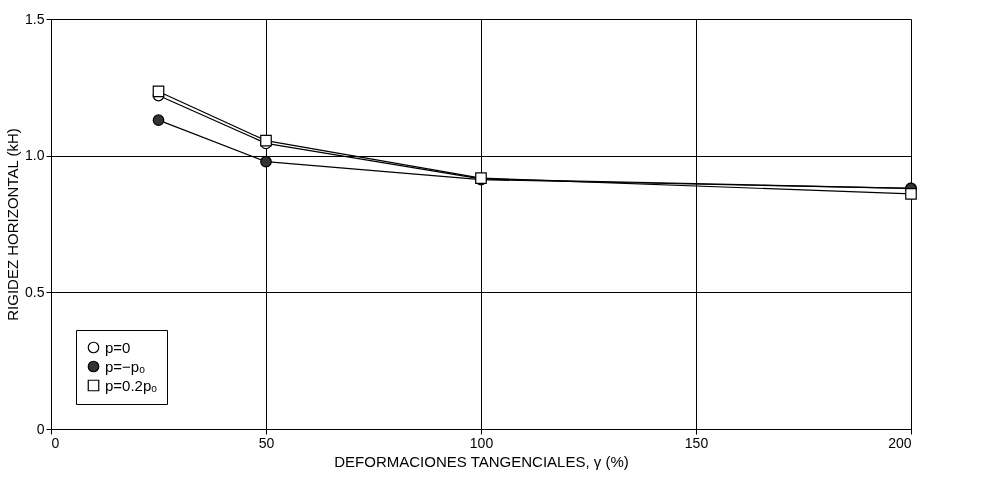 This screenshot has width=1001, height=489. Describe the element at coordinates (131, 385) in the screenshot. I see `legend-label: p=0.2pₒ` at that location.